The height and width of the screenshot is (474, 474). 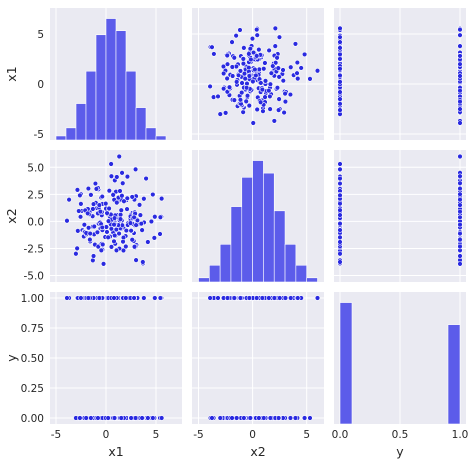 What do you see at coordinates (35, 222) in the screenshot?
I see `y-tick-label: 0.0` at bounding box center [35, 222].